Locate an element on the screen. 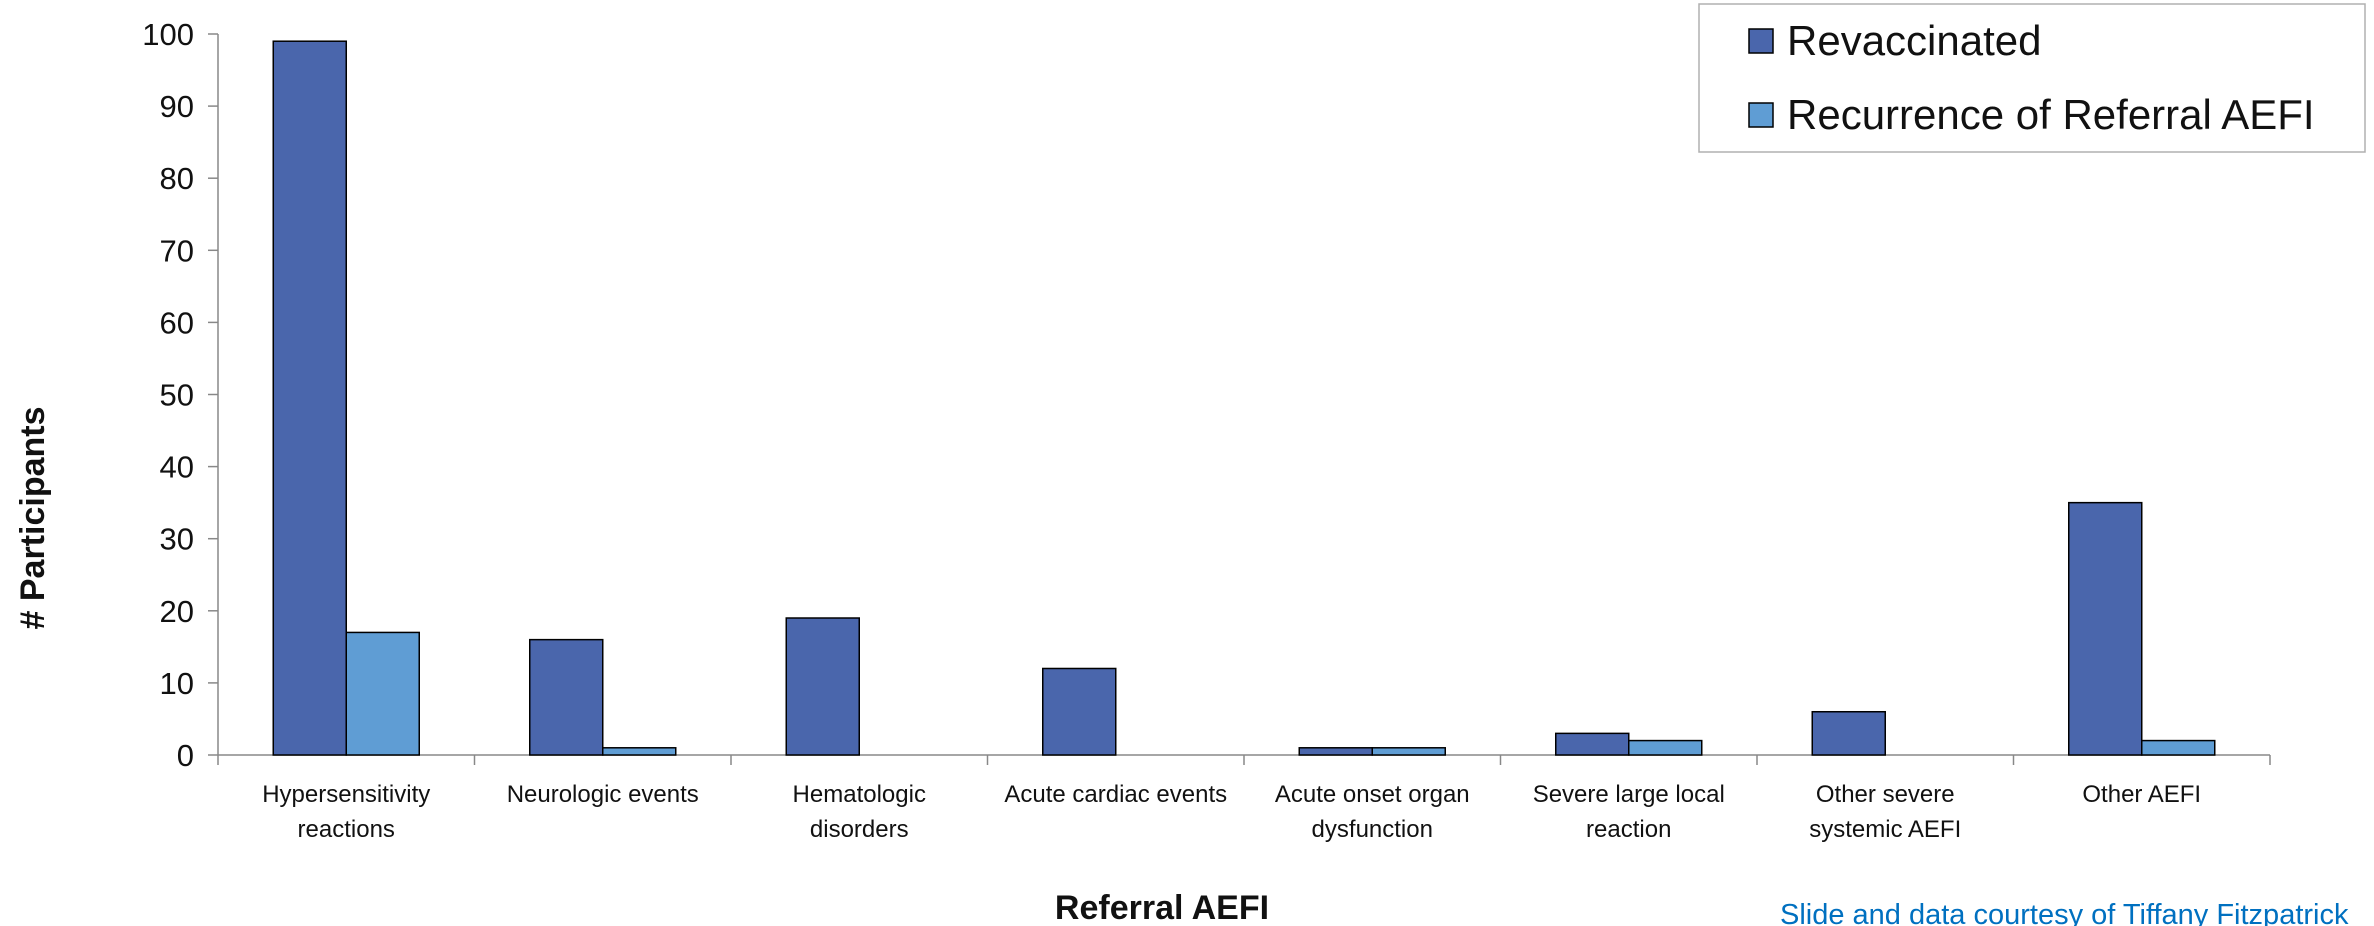 The height and width of the screenshot is (926, 2374). x-axis is located at coordinates (1244, 759).